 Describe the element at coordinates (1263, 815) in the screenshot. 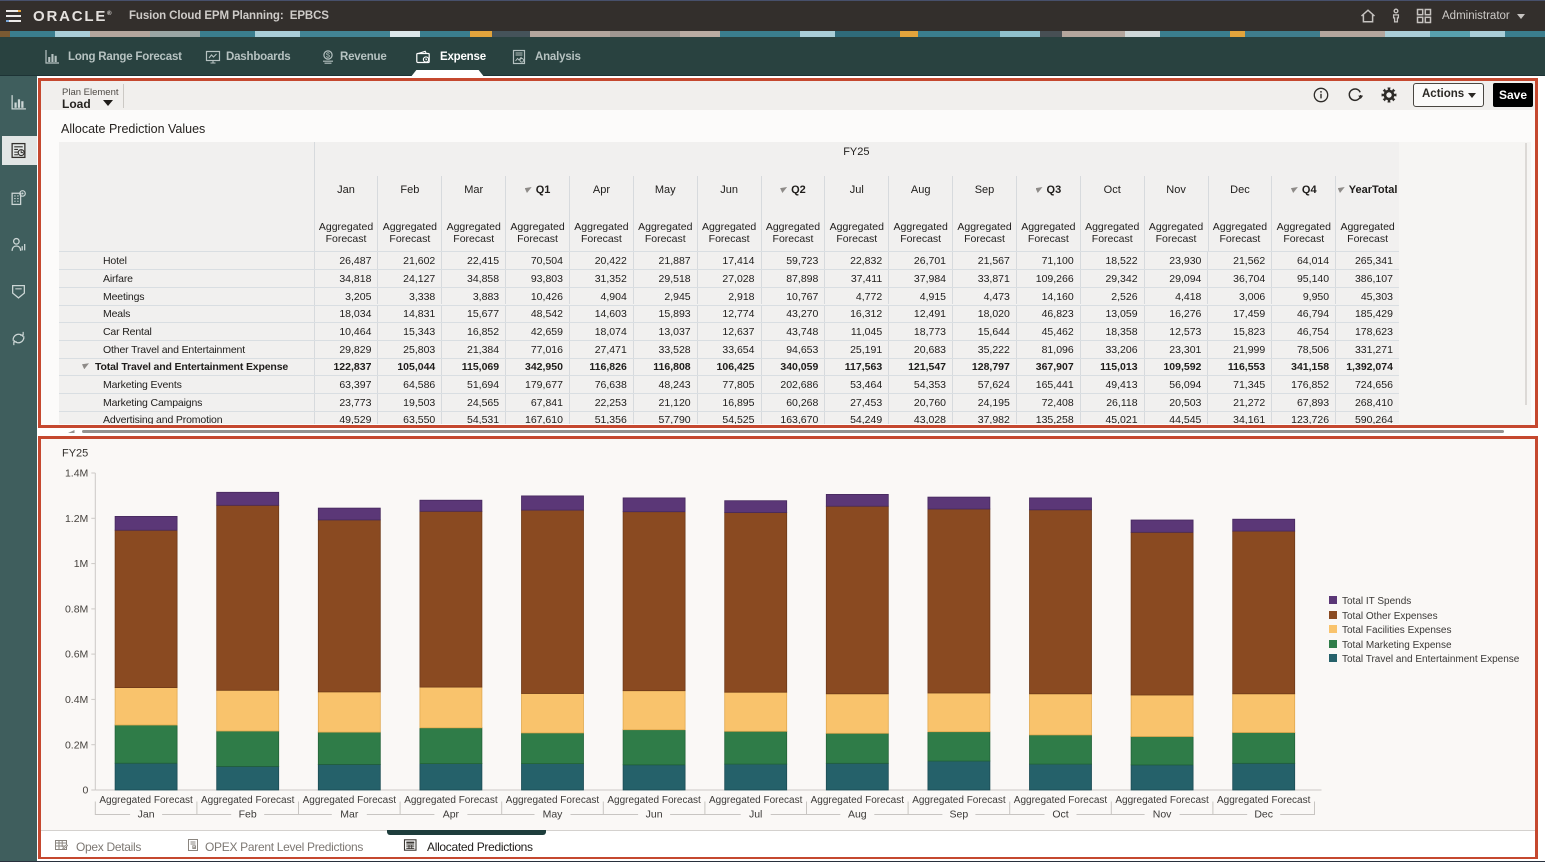

I see `svg-text: Dec` at that location.